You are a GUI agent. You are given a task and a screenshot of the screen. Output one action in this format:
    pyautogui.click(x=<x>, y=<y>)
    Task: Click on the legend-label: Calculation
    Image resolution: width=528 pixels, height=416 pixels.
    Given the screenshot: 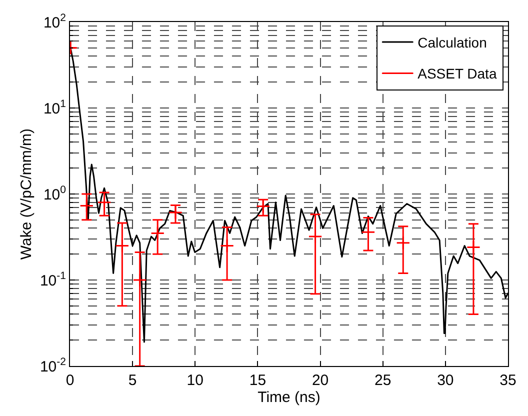 What is the action you would take?
    pyautogui.click(x=452, y=42)
    